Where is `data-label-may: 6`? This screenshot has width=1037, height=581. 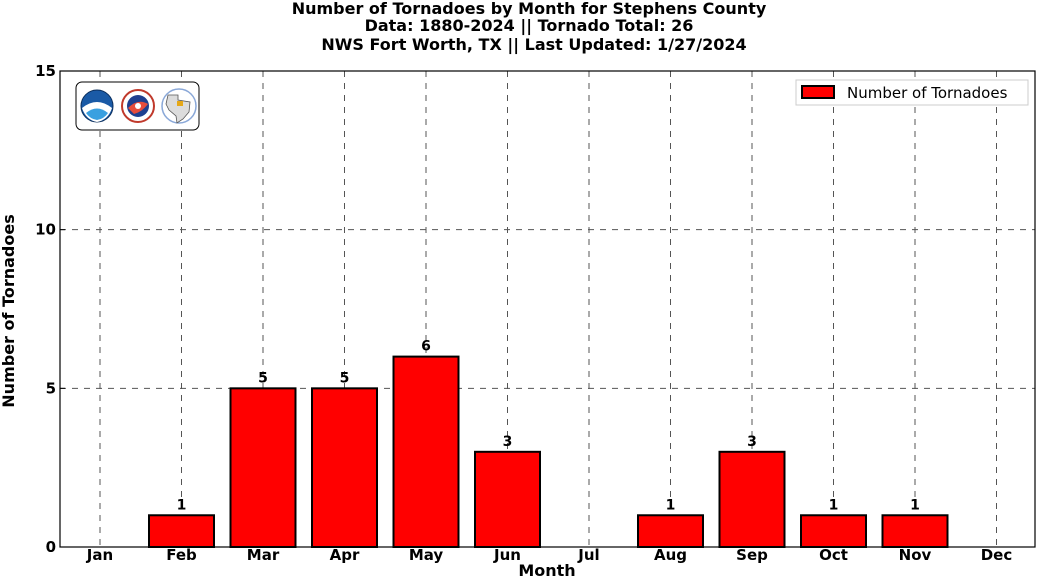 data-label-may: 6 is located at coordinates (426, 347).